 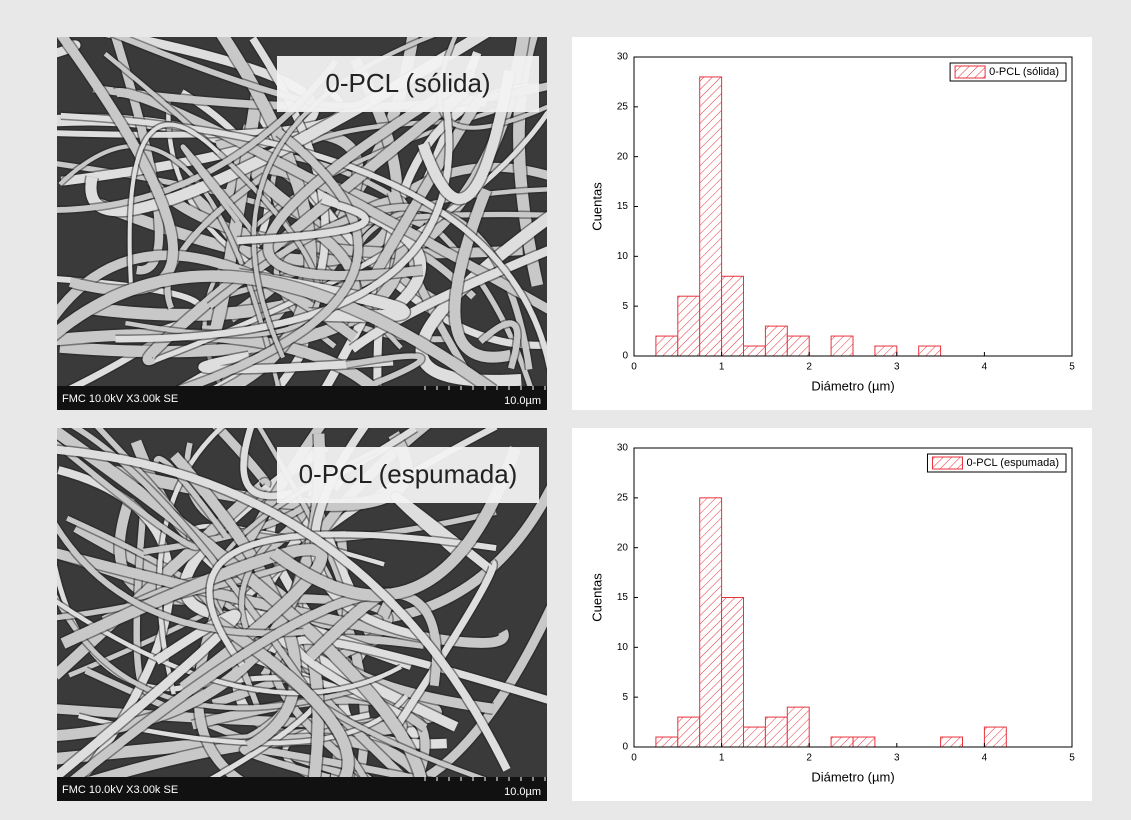 I want to click on legend: 0-PCL (espumada), so click(x=996, y=463).